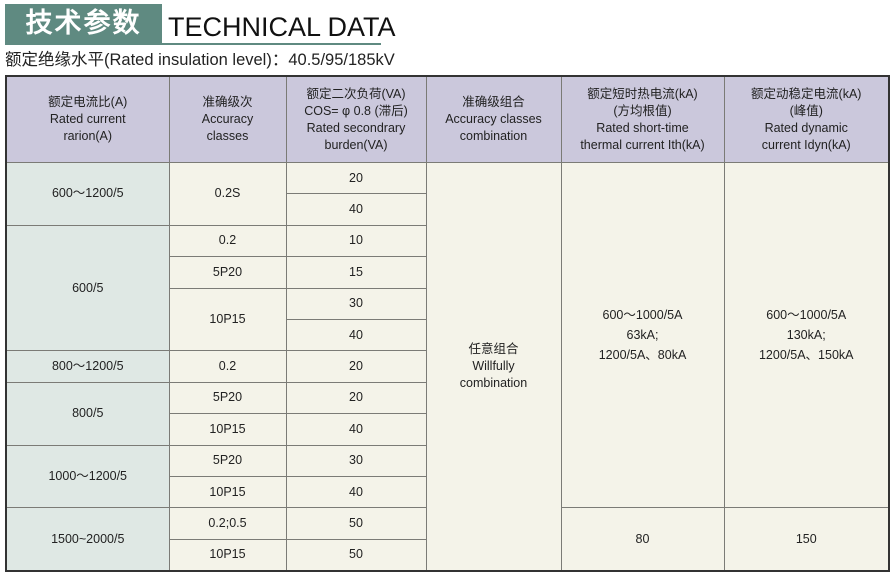 The height and width of the screenshot is (574, 890). Describe the element at coordinates (87, 476) in the screenshot. I see `ratio-cell: 1000～1200/5` at that location.